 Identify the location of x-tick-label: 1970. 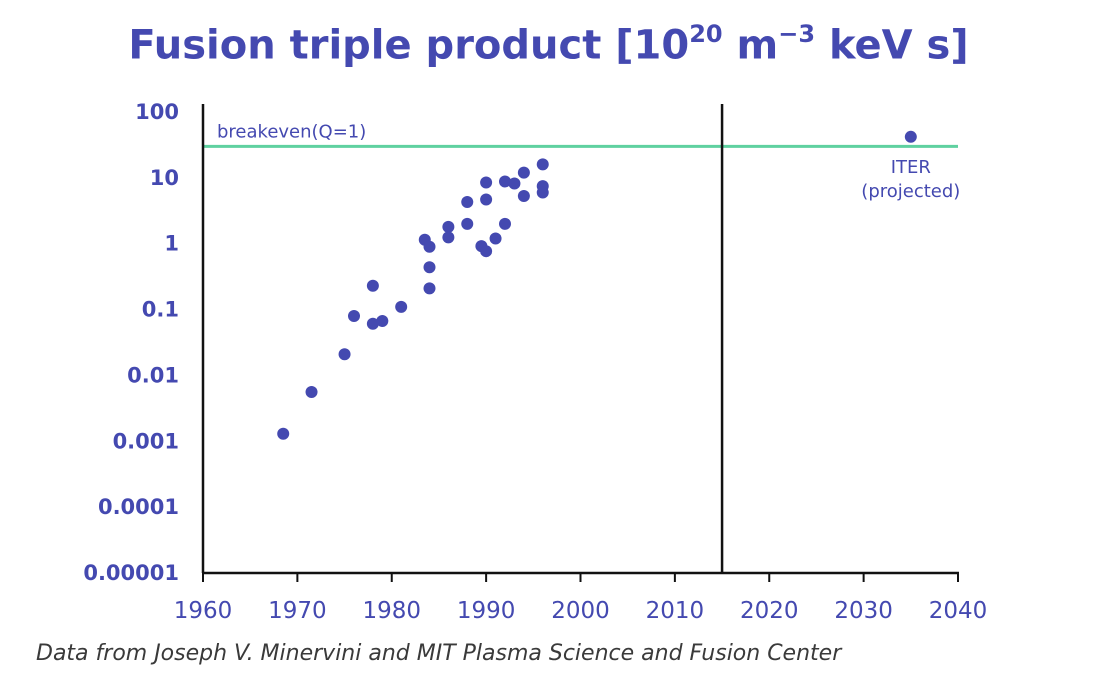
(297, 611).